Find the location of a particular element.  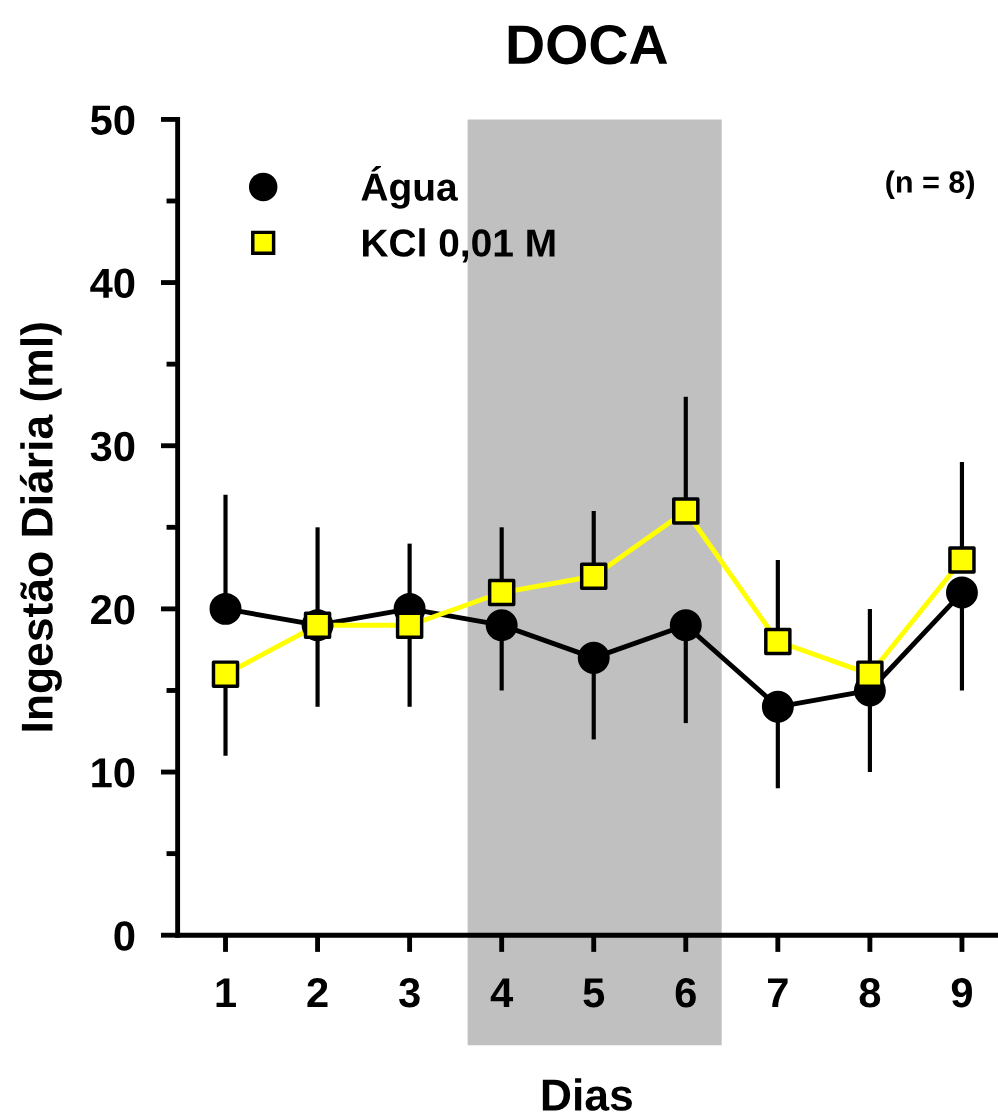

y-tick-label: 30 is located at coordinates (112, 446).